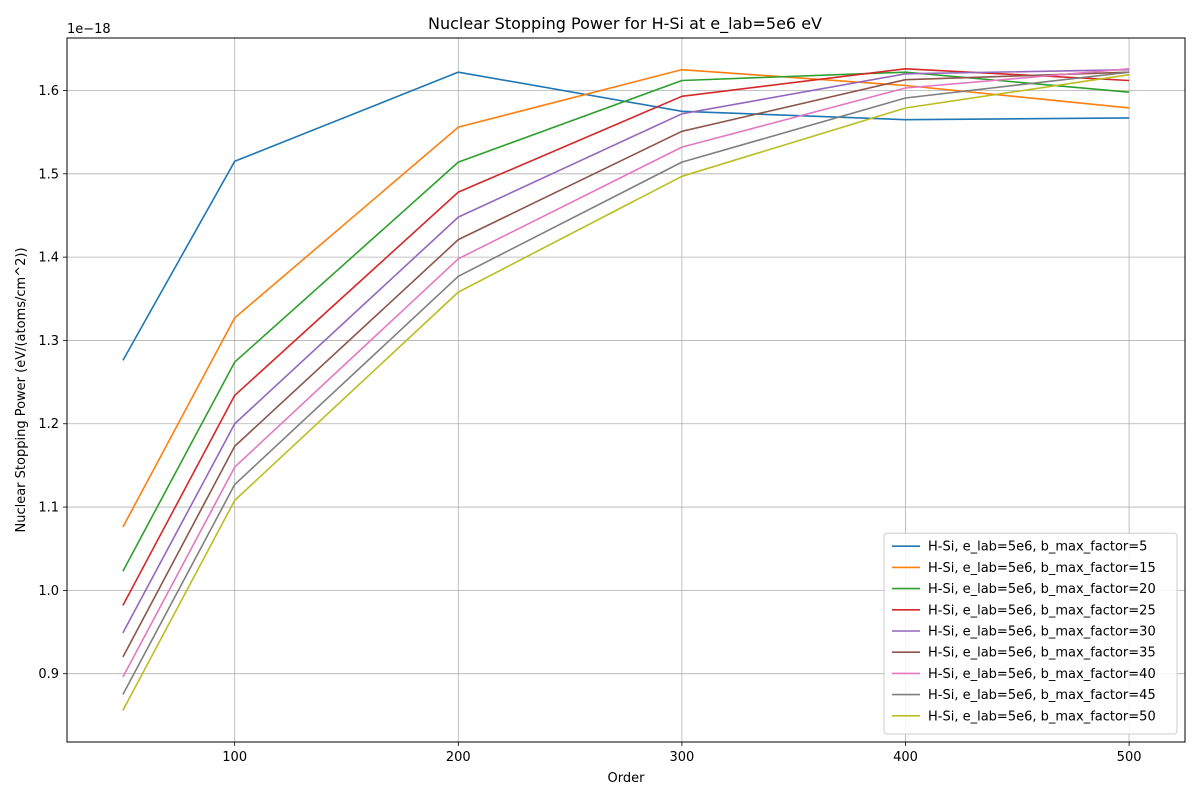  I want to click on x-tick-label: 300, so click(681, 757).